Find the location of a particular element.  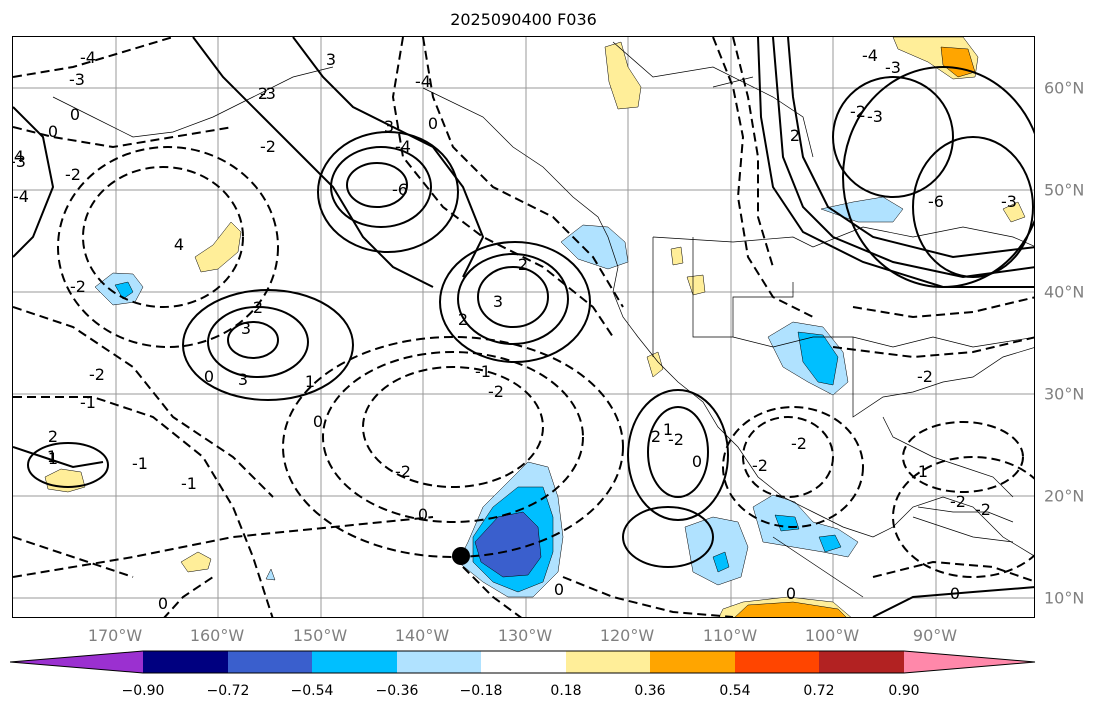

colorbar-outline is located at coordinates (523, 662).